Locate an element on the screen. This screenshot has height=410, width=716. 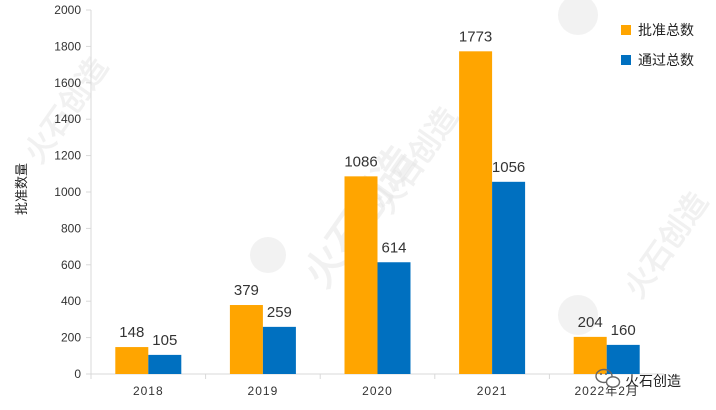
y-tick-label: 200 is located at coordinates (71, 338).